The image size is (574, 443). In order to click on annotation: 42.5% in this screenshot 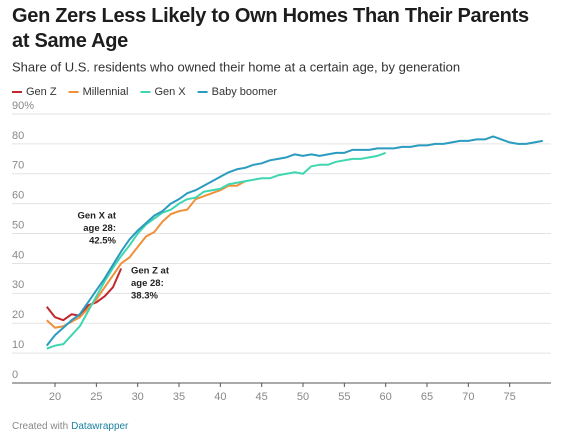, I will do `click(102, 241)`.